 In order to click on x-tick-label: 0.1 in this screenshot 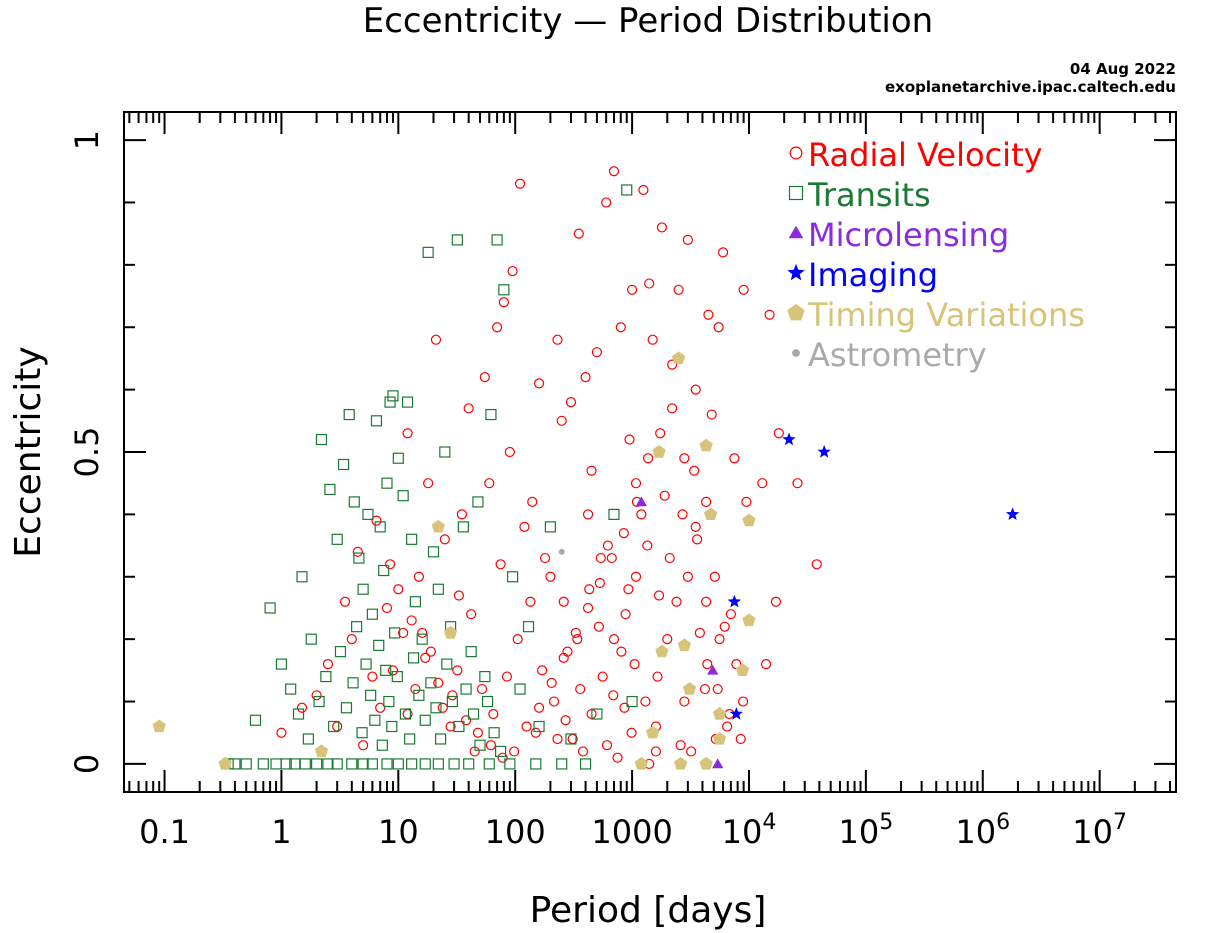, I will do `click(164, 832)`.